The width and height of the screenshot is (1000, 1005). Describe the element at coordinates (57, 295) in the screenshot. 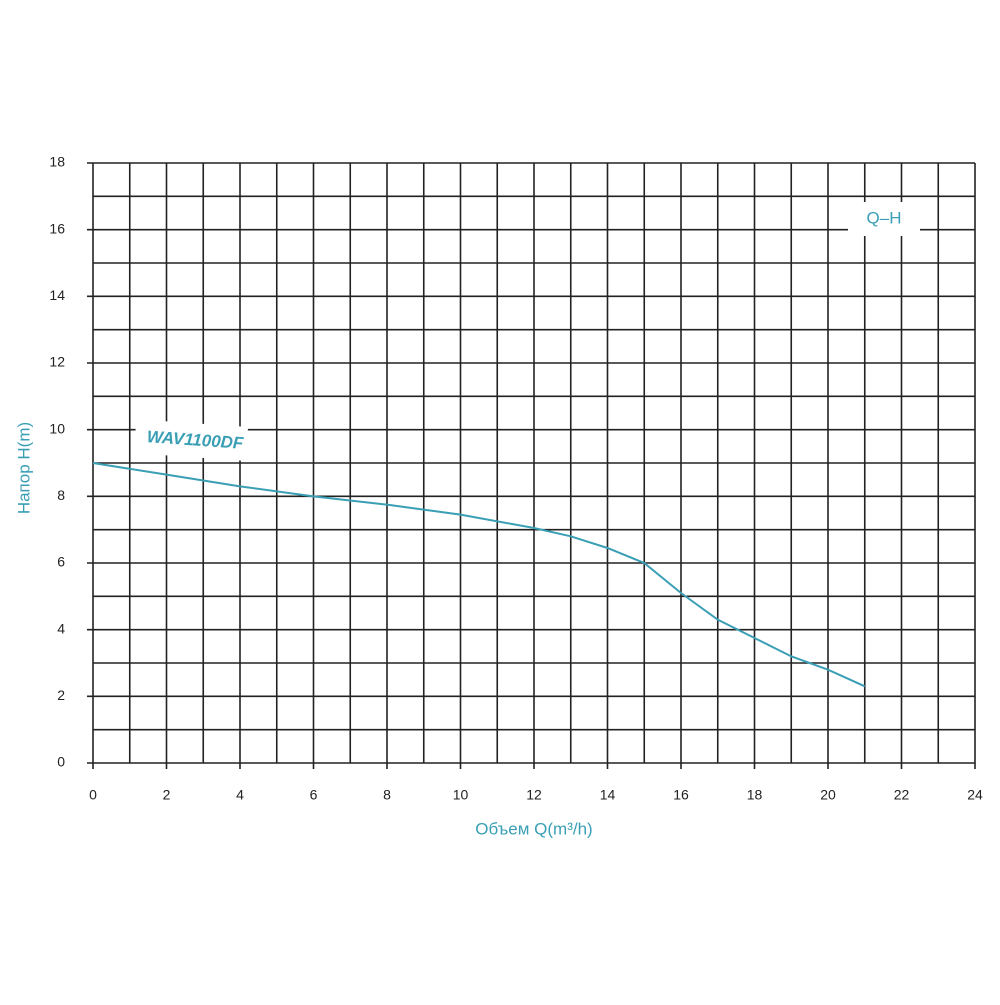

I see `y-tick-label: 14` at that location.